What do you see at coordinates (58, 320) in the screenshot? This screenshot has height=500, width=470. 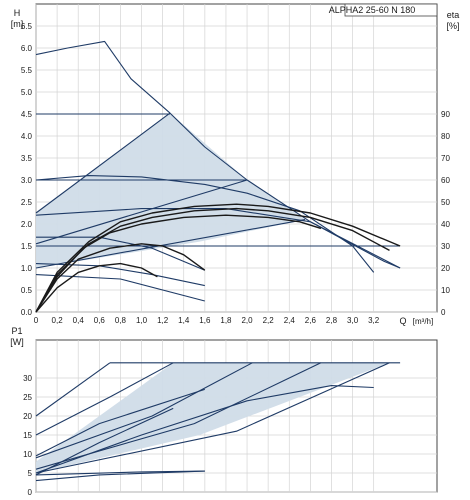 I see `x-tick-label: 0,2` at bounding box center [58, 320].